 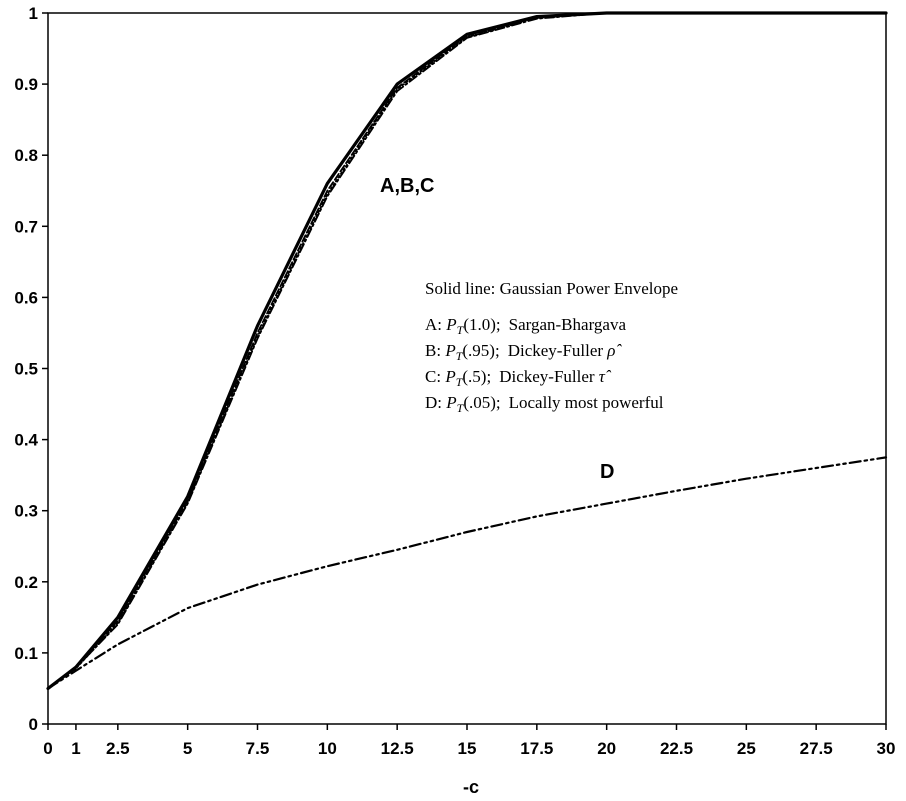 I want to click on x-axis-label: -c, so click(x=471, y=787).